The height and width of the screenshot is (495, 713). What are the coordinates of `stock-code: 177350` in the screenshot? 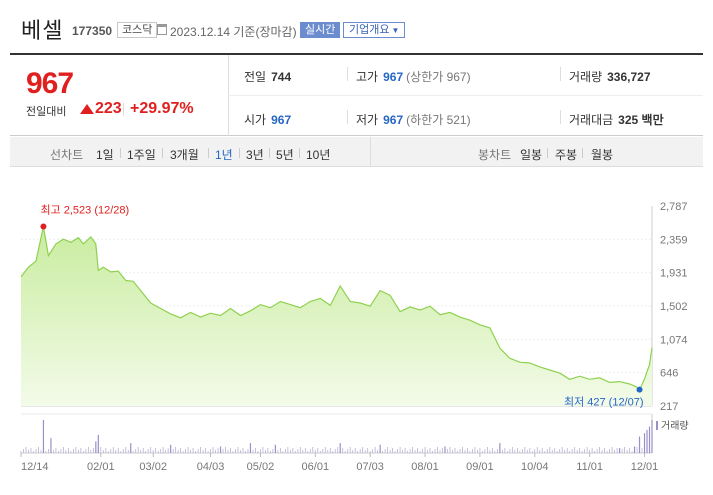 It's located at (92, 31).